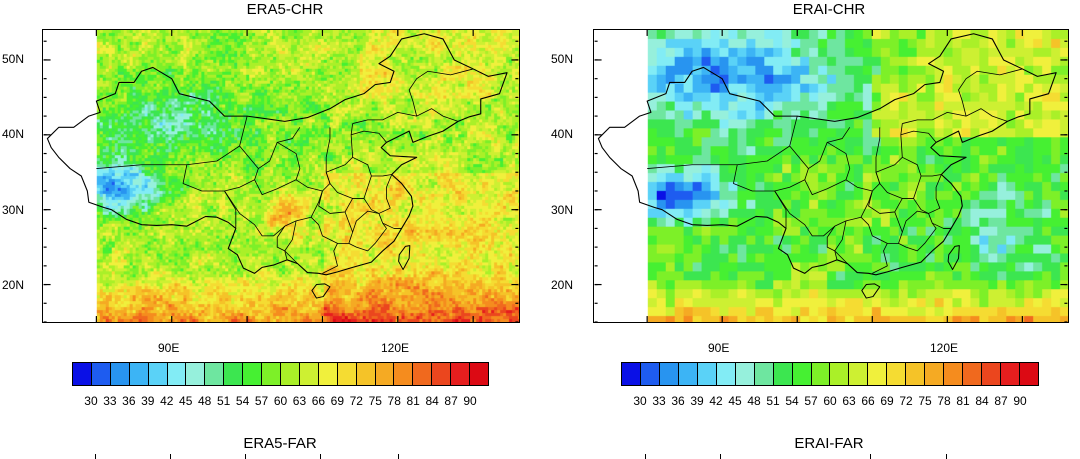 This screenshot has width=1080, height=459. What do you see at coordinates (280, 443) in the screenshot?
I see `panel-title-era5-far: ERA5-FAR` at bounding box center [280, 443].